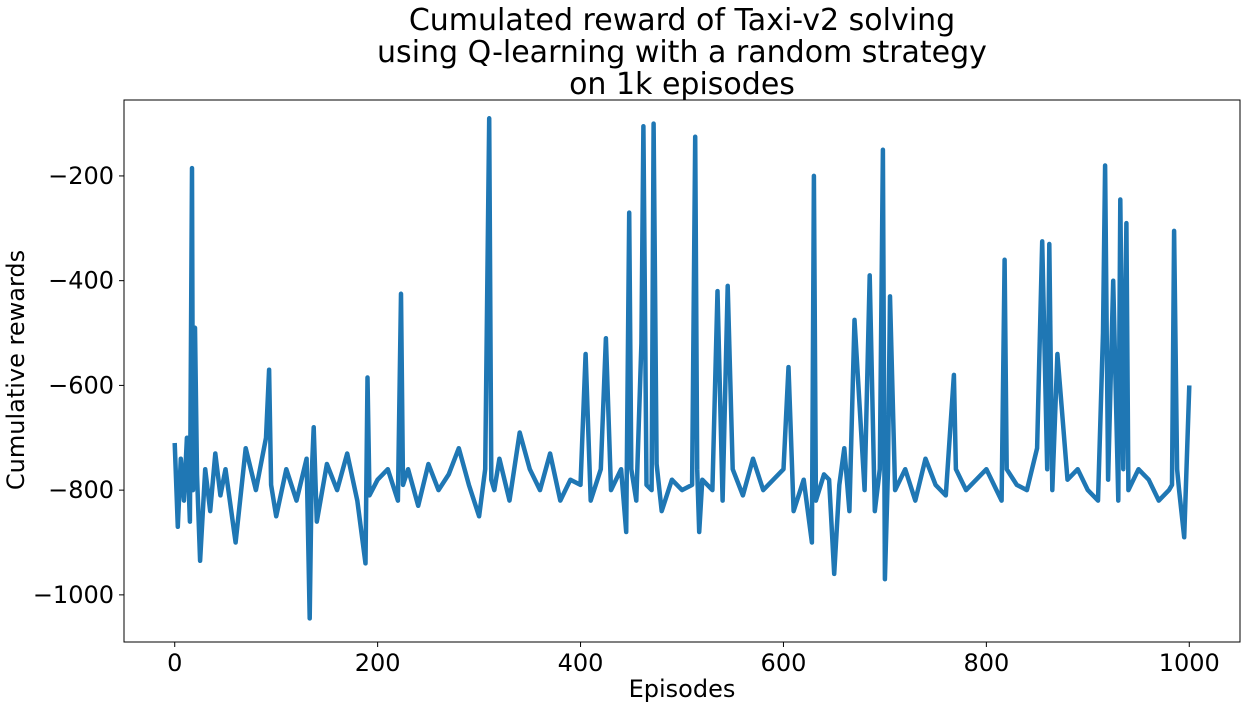  Describe the element at coordinates (81, 281) in the screenshot. I see `y-tick-label: −400` at that location.